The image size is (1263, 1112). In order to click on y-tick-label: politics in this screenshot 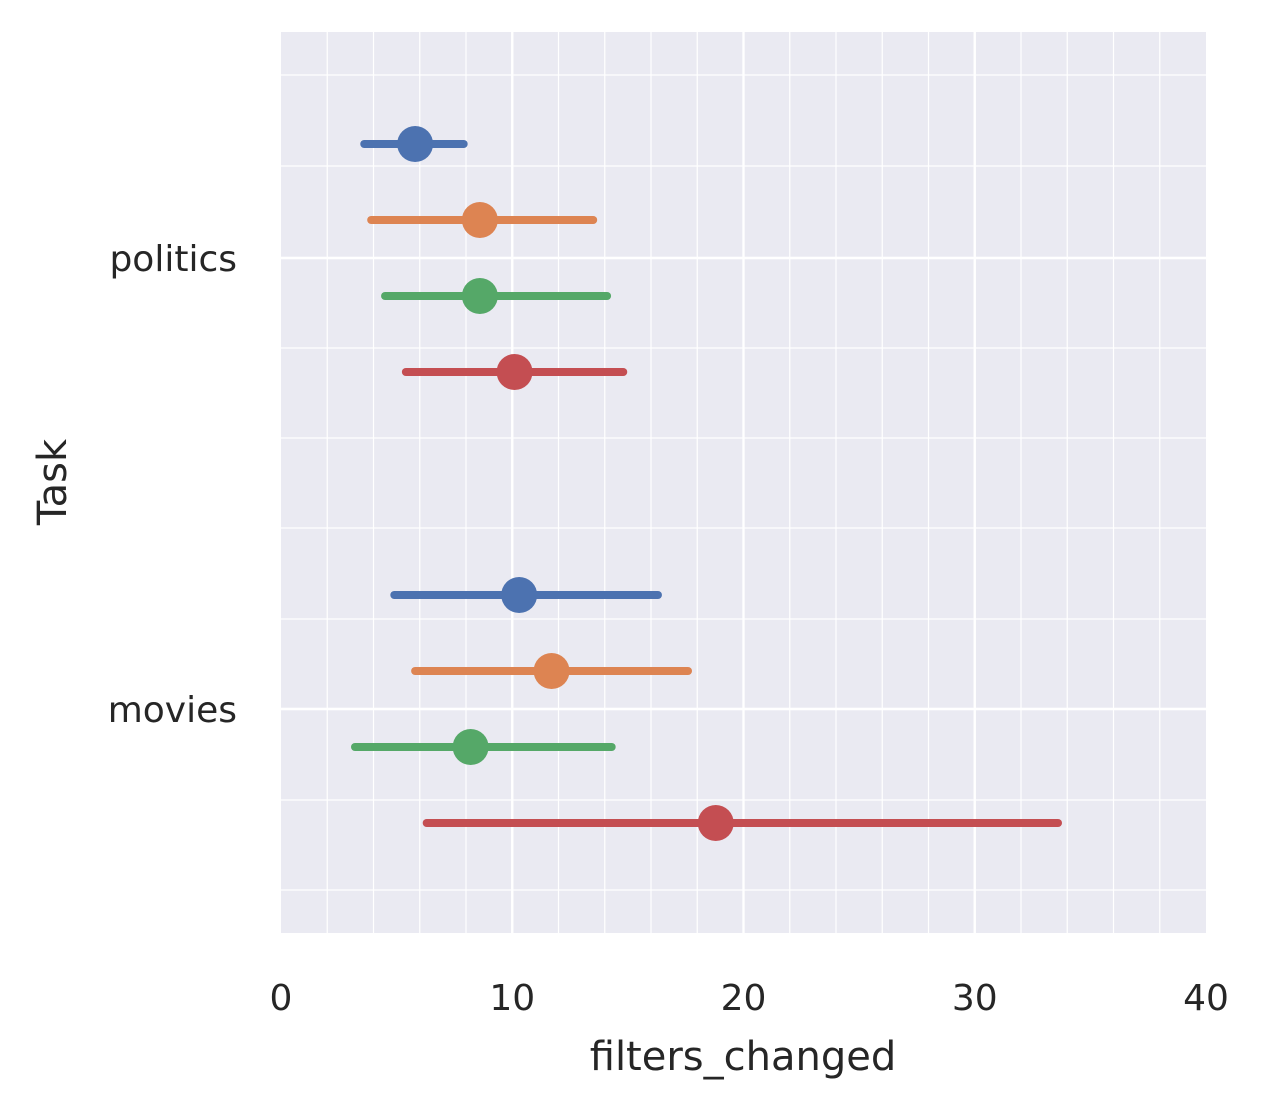, I will do `click(173, 259)`.